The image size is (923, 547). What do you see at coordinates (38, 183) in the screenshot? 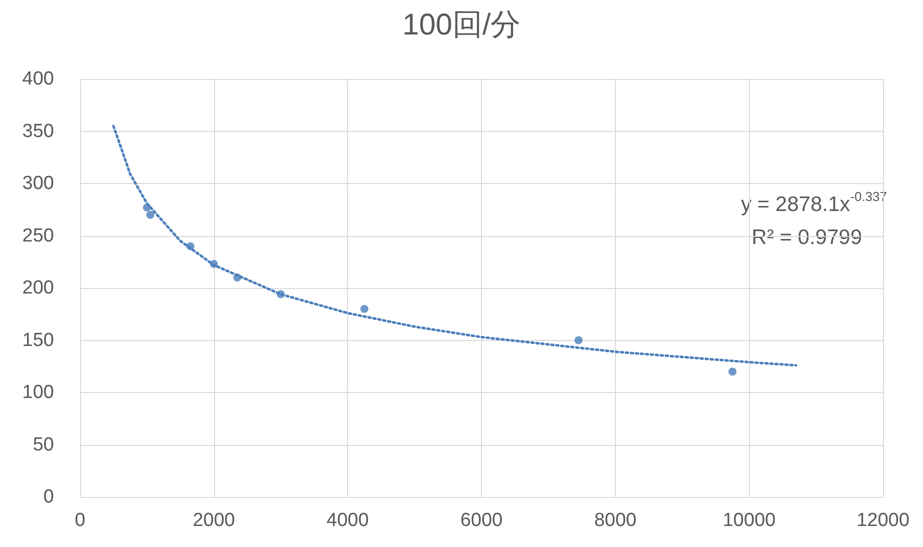
I see `y-tick-label: 300` at bounding box center [38, 183].